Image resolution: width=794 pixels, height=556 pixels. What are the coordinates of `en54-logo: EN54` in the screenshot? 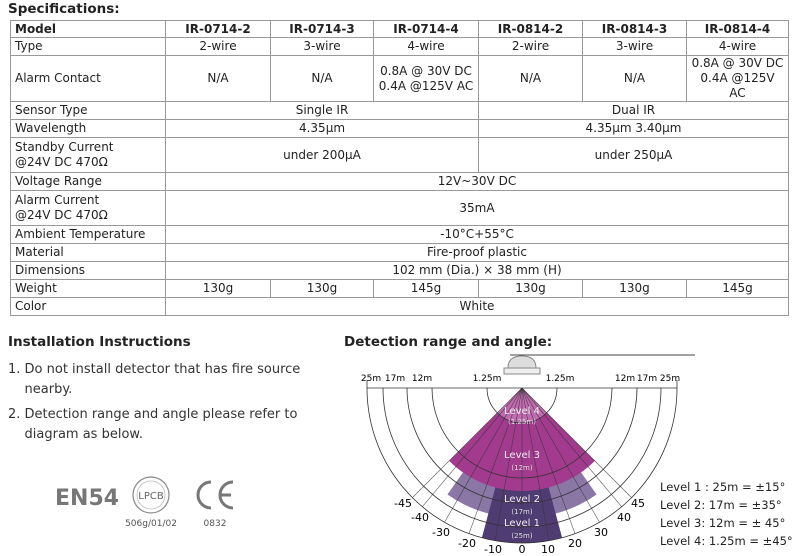 It's located at (87, 498).